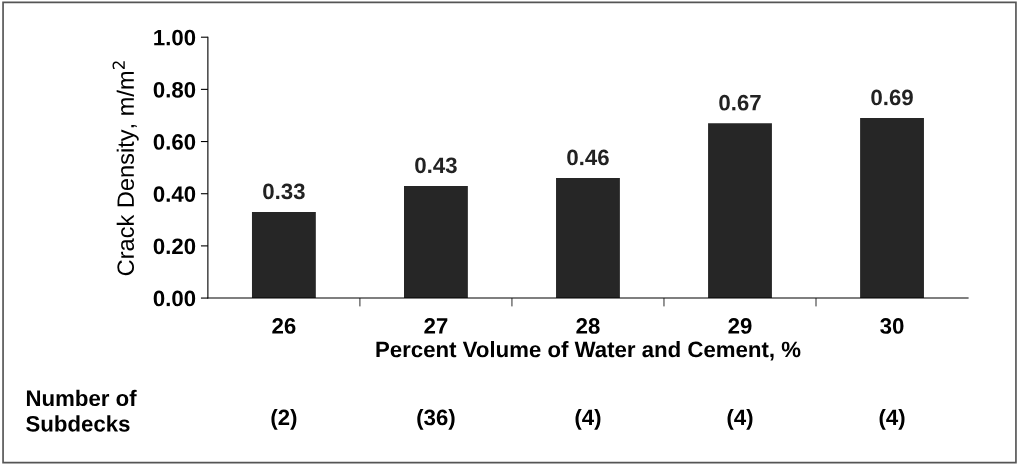  Describe the element at coordinates (174, 194) in the screenshot. I see `y-tick-label: 0.40` at that location.